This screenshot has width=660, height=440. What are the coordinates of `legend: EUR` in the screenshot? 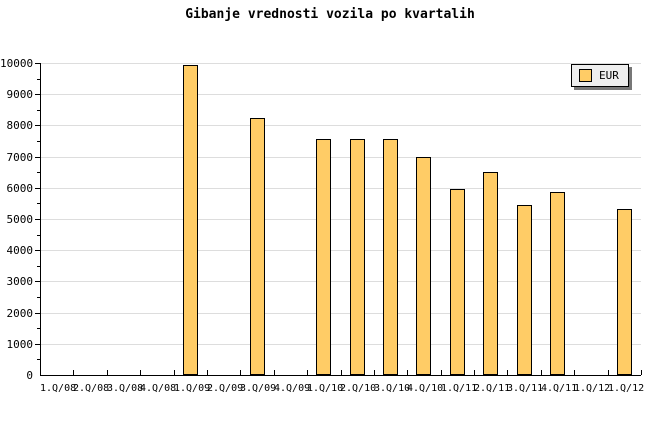 It's located at (600, 75).